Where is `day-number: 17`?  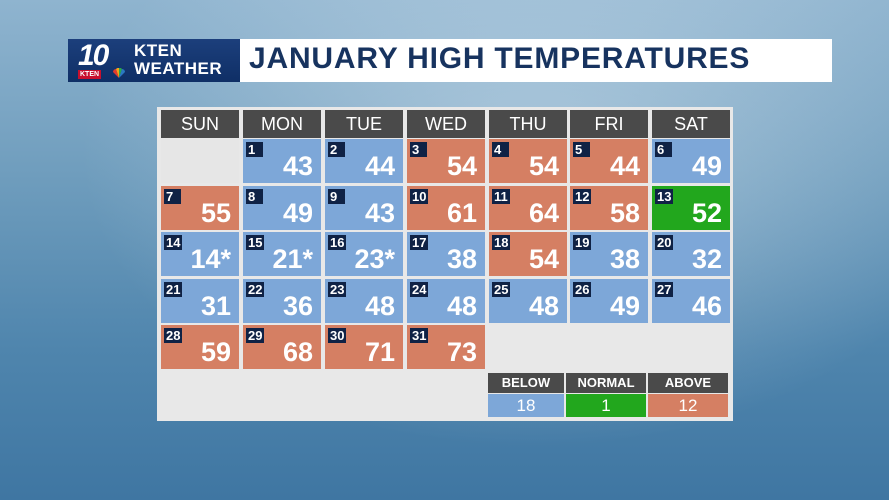
day-number: 17 is located at coordinates (419, 242).